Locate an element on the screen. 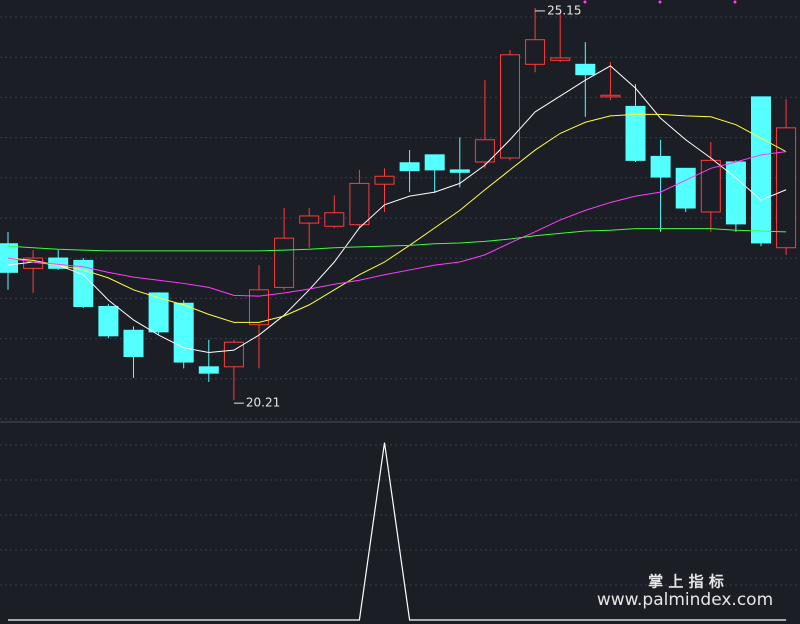  moving-average-line is located at coordinates (397, 240).